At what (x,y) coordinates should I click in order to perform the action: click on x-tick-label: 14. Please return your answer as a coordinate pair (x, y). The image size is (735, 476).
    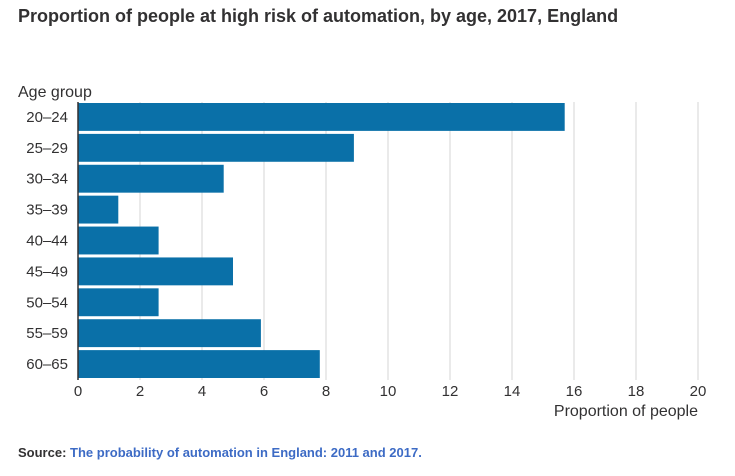
    Looking at the image, I should click on (512, 391).